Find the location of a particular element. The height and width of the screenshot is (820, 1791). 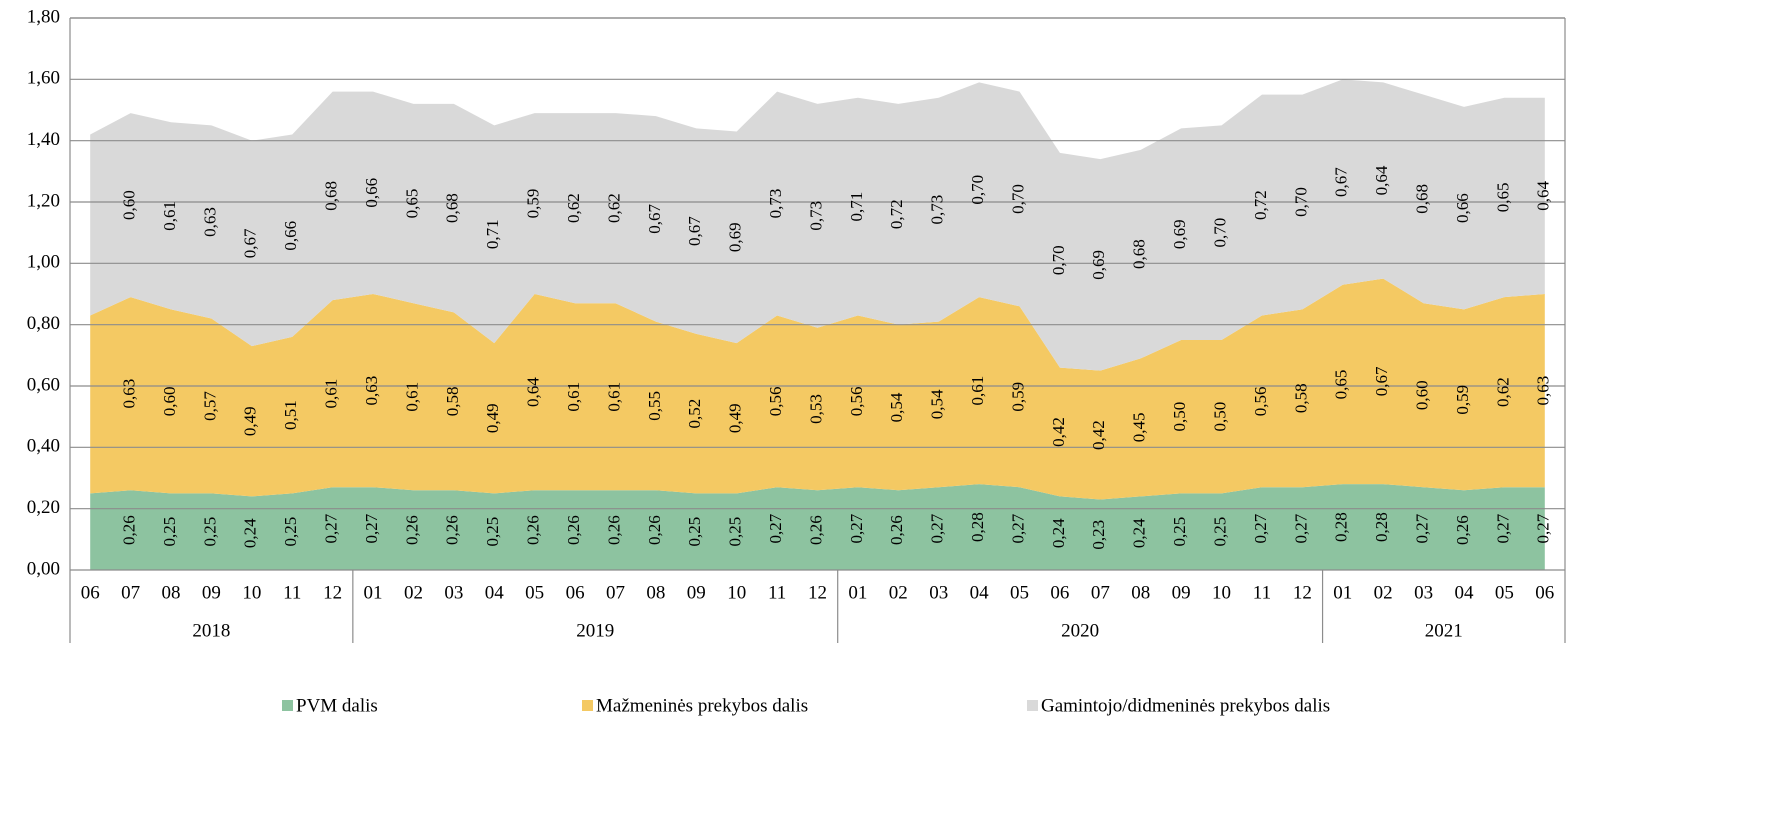

data-label: 0,58 is located at coordinates (1300, 398).